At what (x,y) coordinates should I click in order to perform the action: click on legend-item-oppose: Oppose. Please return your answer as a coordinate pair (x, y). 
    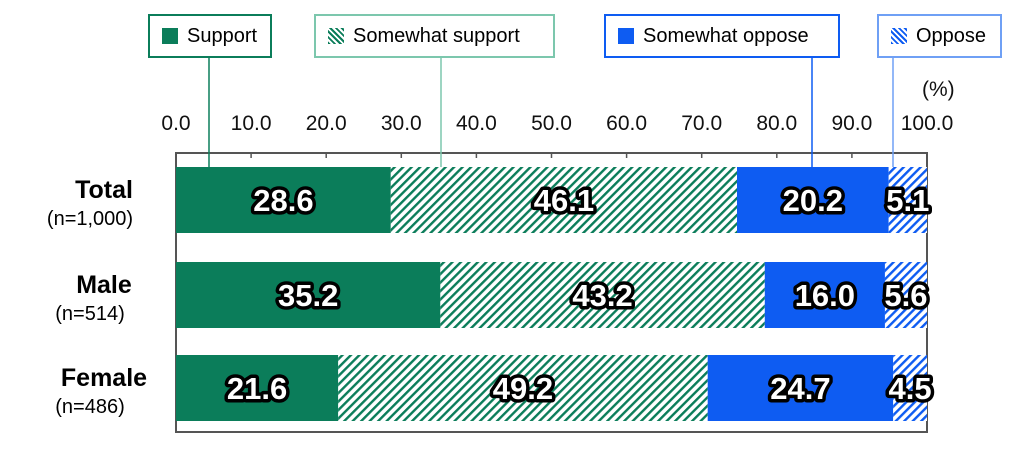
    Looking at the image, I should click on (939, 36).